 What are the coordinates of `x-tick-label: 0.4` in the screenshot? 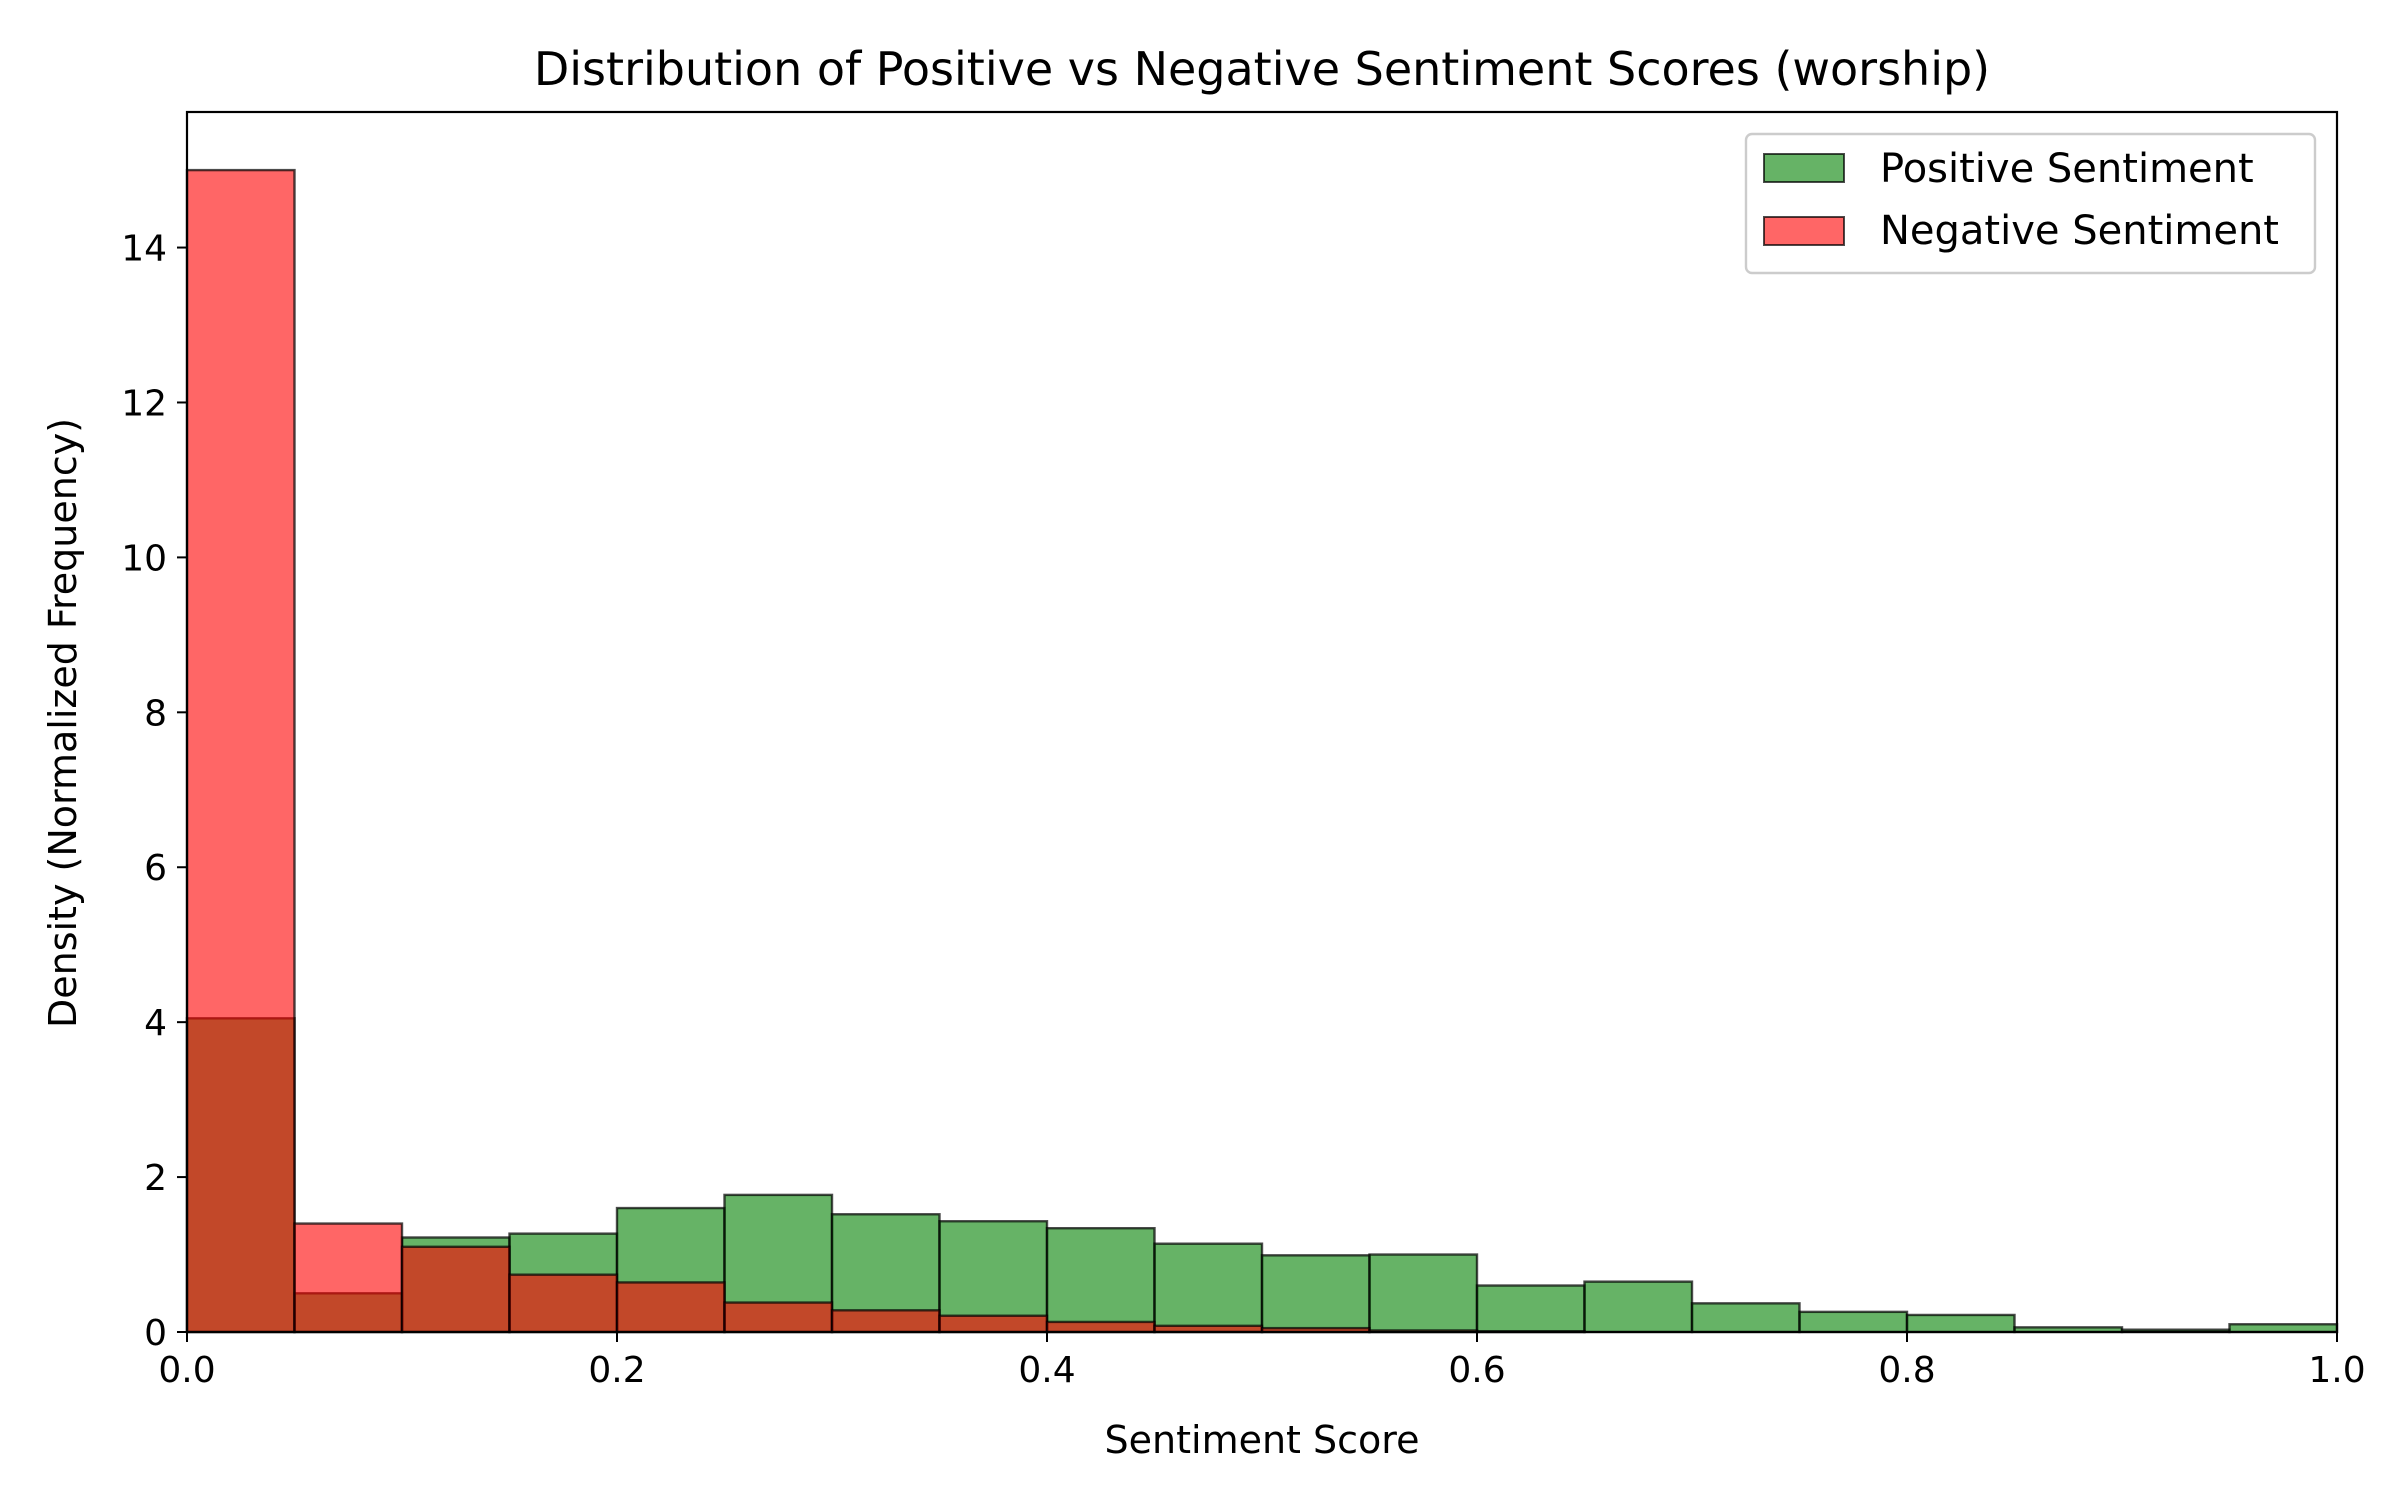 It's located at (1046, 1370).